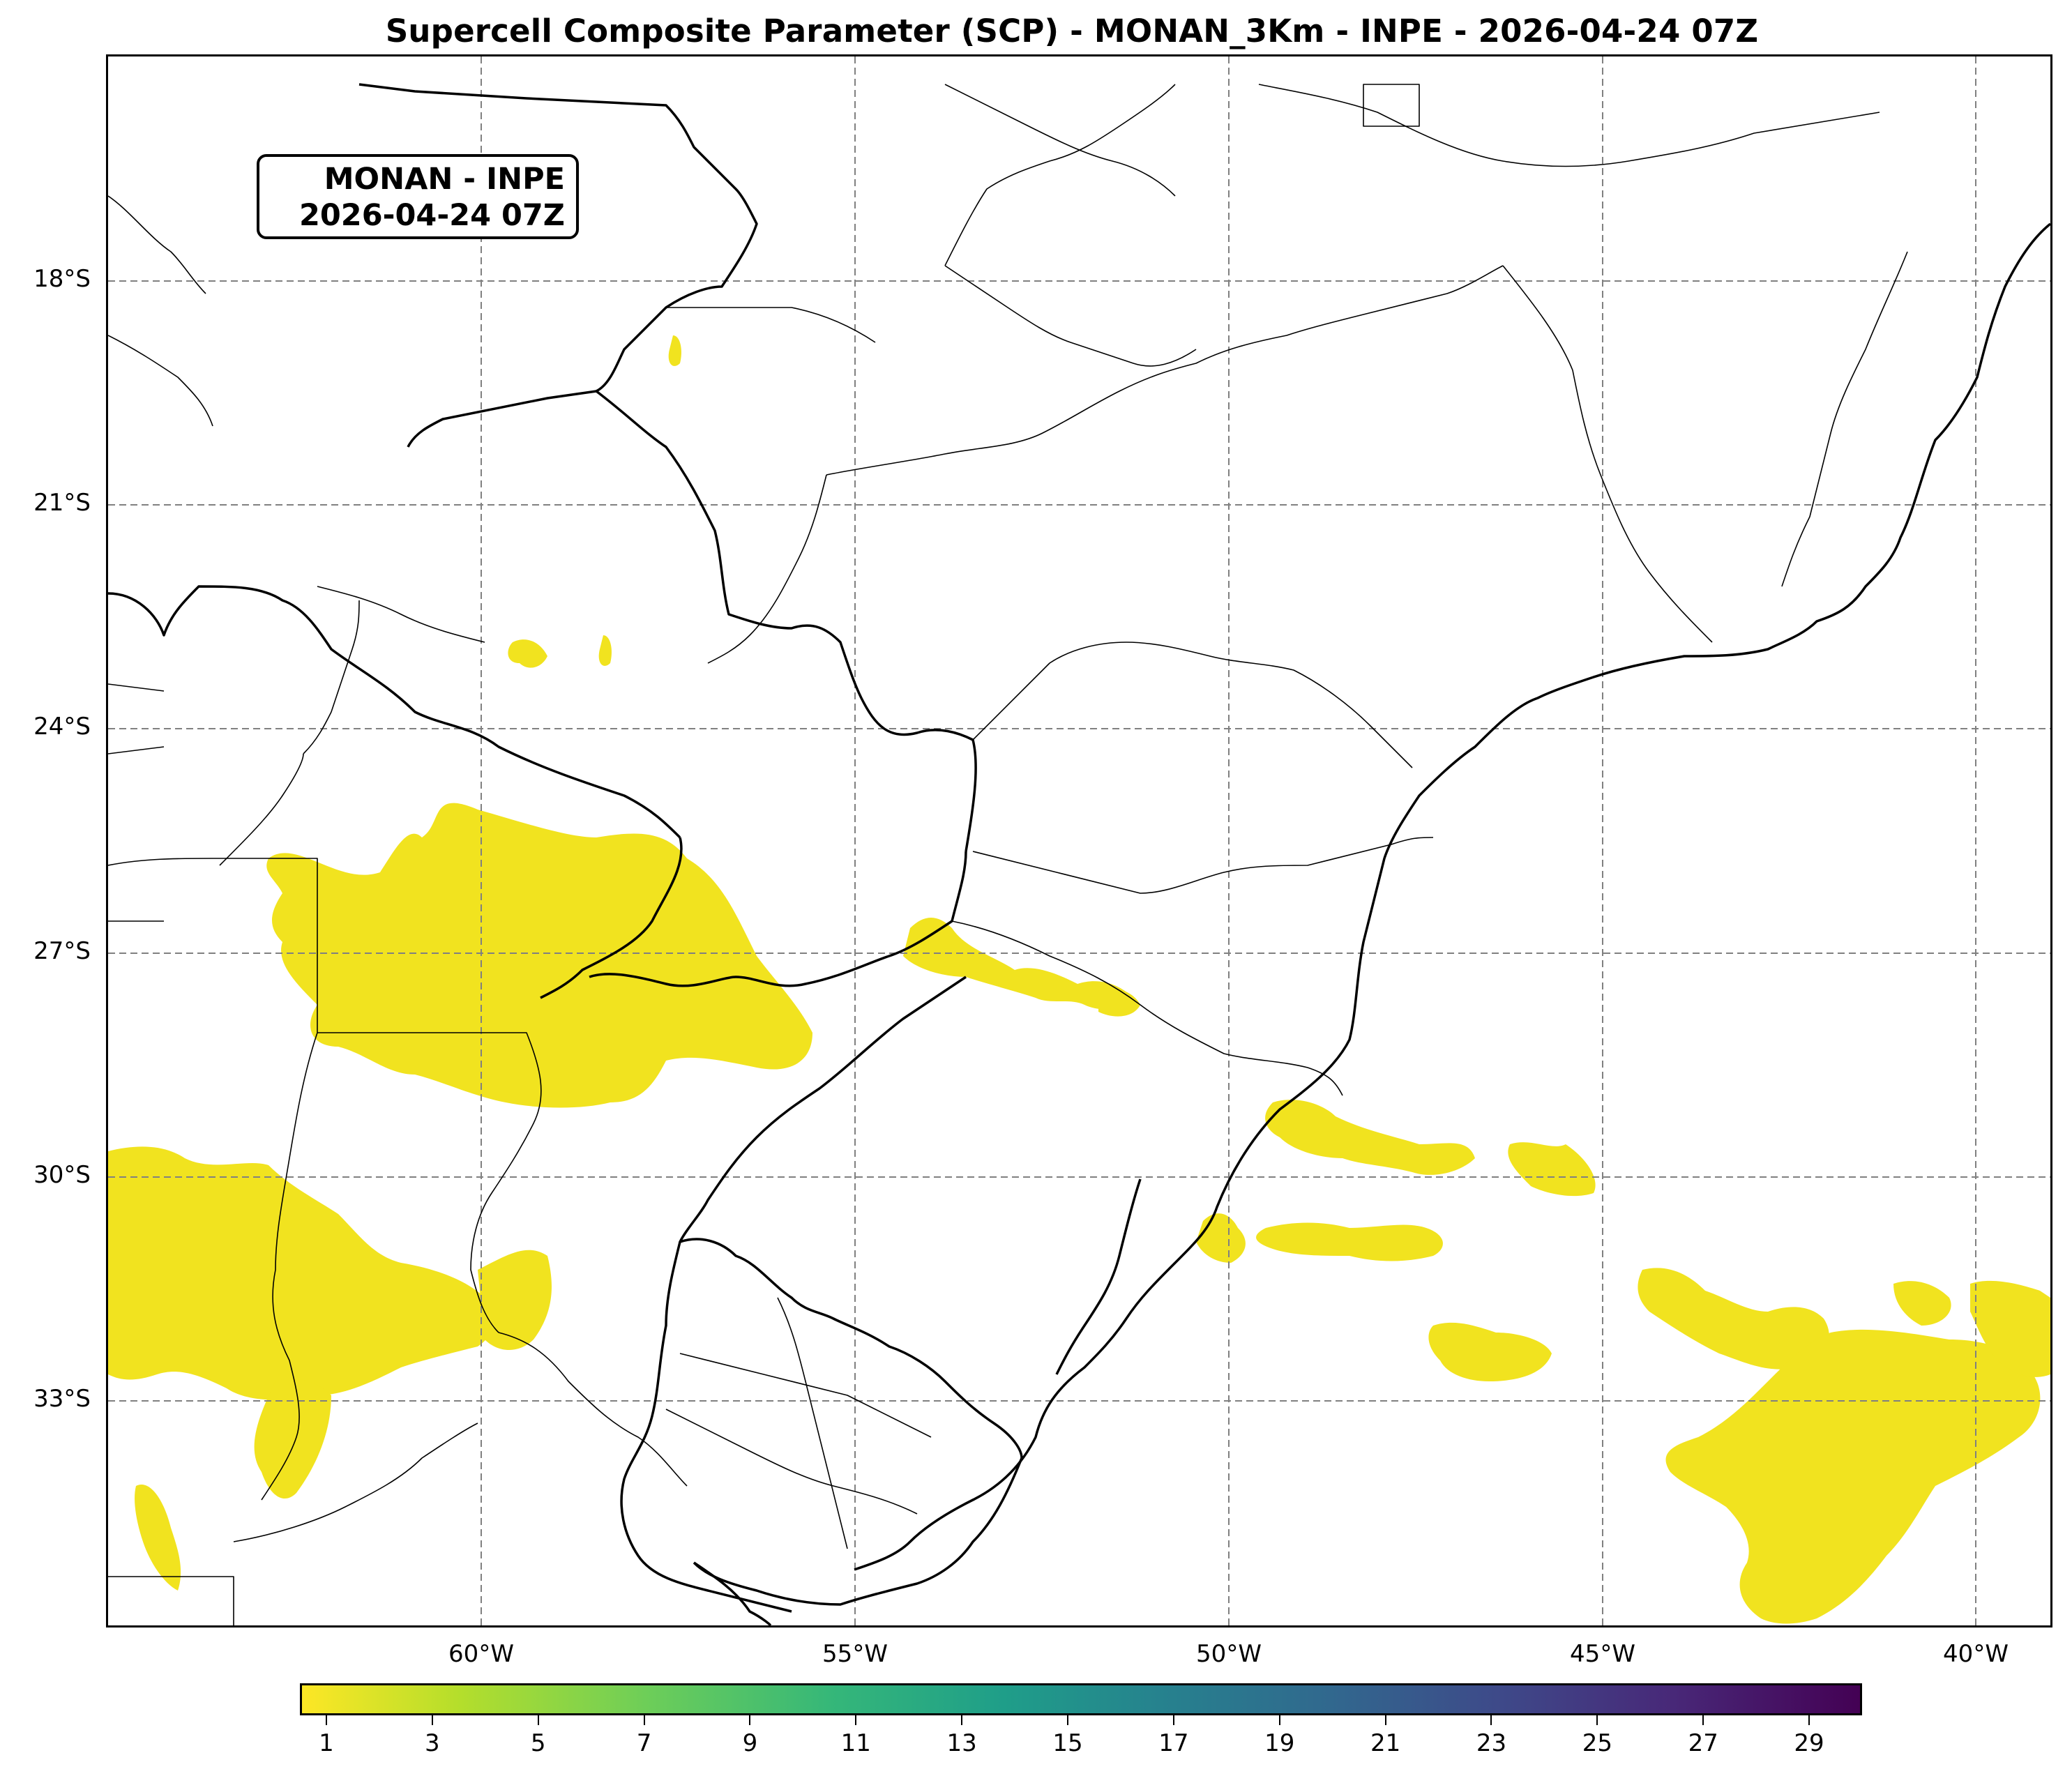 The width and height of the screenshot is (2072, 1783). What do you see at coordinates (1845, 419) in the screenshot?
I see `state-border-mg-es` at bounding box center [1845, 419].